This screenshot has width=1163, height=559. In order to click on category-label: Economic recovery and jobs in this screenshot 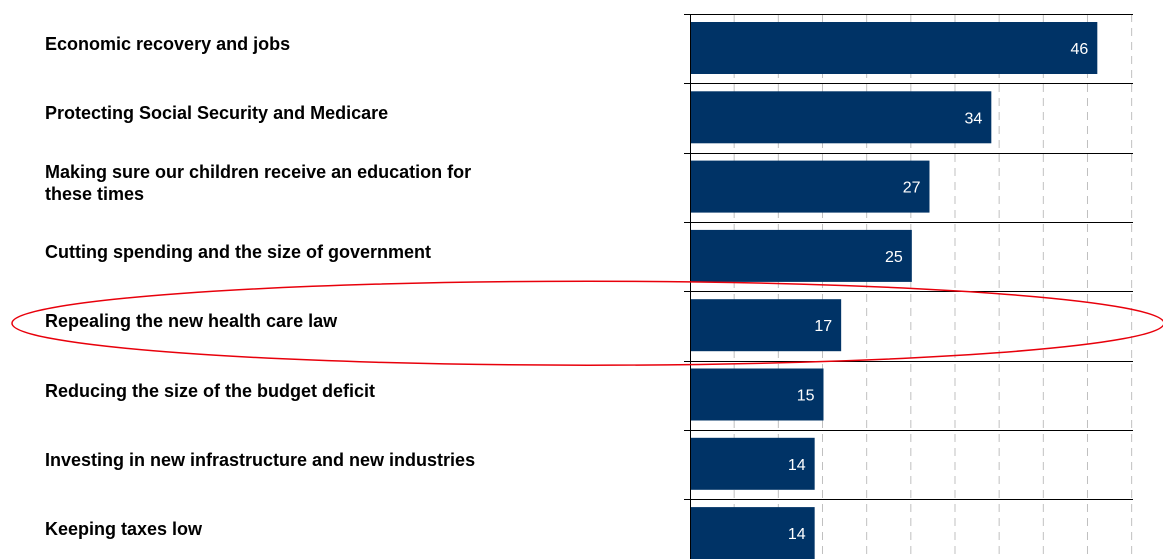, I will do `click(168, 44)`.